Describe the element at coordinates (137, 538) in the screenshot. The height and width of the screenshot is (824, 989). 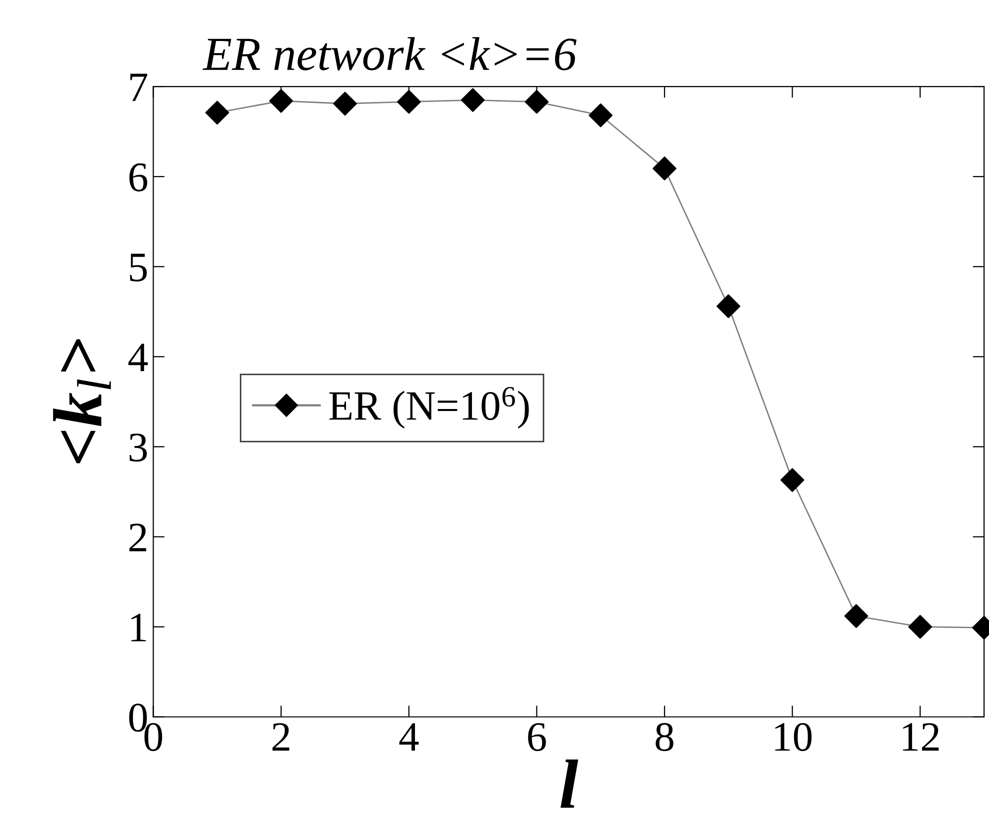
I see `y-tick-label: 2` at that location.